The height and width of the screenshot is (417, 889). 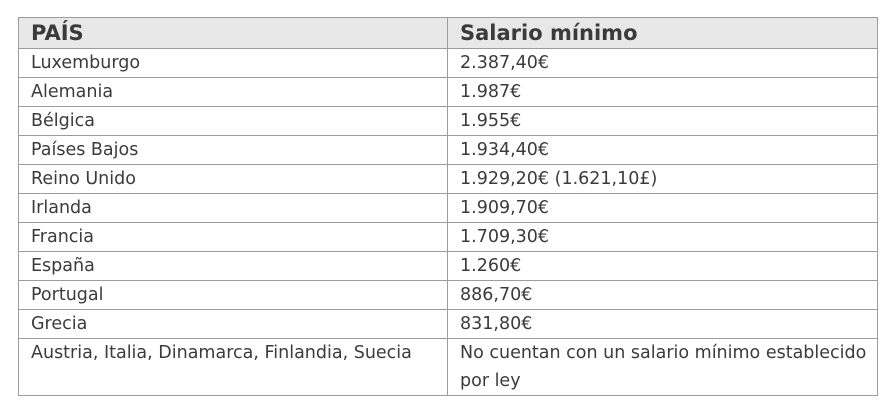 What do you see at coordinates (662, 266) in the screenshot?
I see `wage-cell: 1.260€` at bounding box center [662, 266].